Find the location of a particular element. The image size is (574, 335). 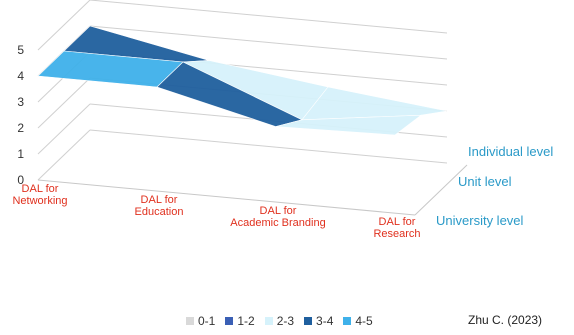

legend-item: 0-1 is located at coordinates (200, 321).